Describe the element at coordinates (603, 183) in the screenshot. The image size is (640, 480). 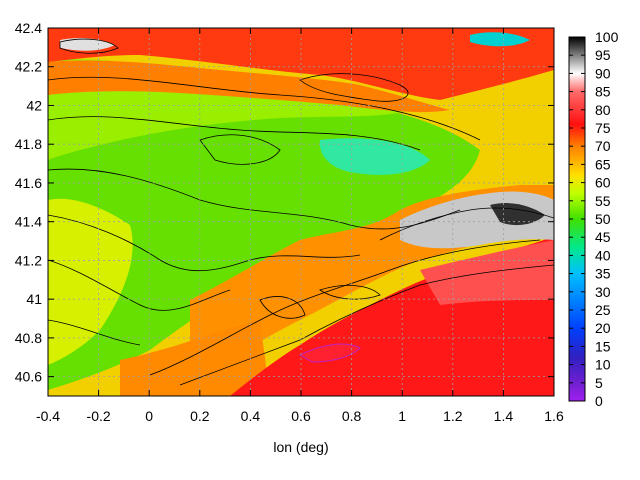
I see `colorbar-tick-label: 60` at that location.